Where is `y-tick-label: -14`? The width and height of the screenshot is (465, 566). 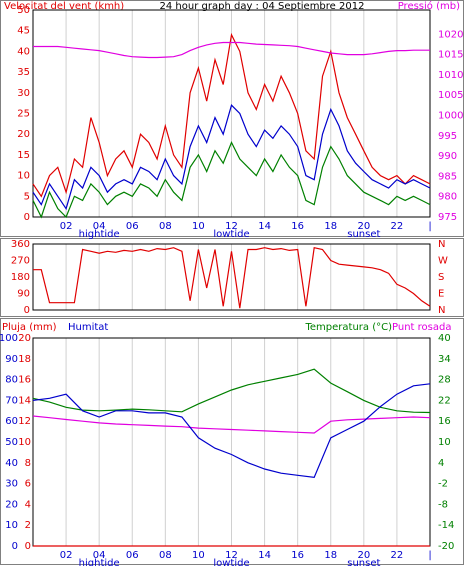 y-tick-label: -14 is located at coordinates (446, 525).